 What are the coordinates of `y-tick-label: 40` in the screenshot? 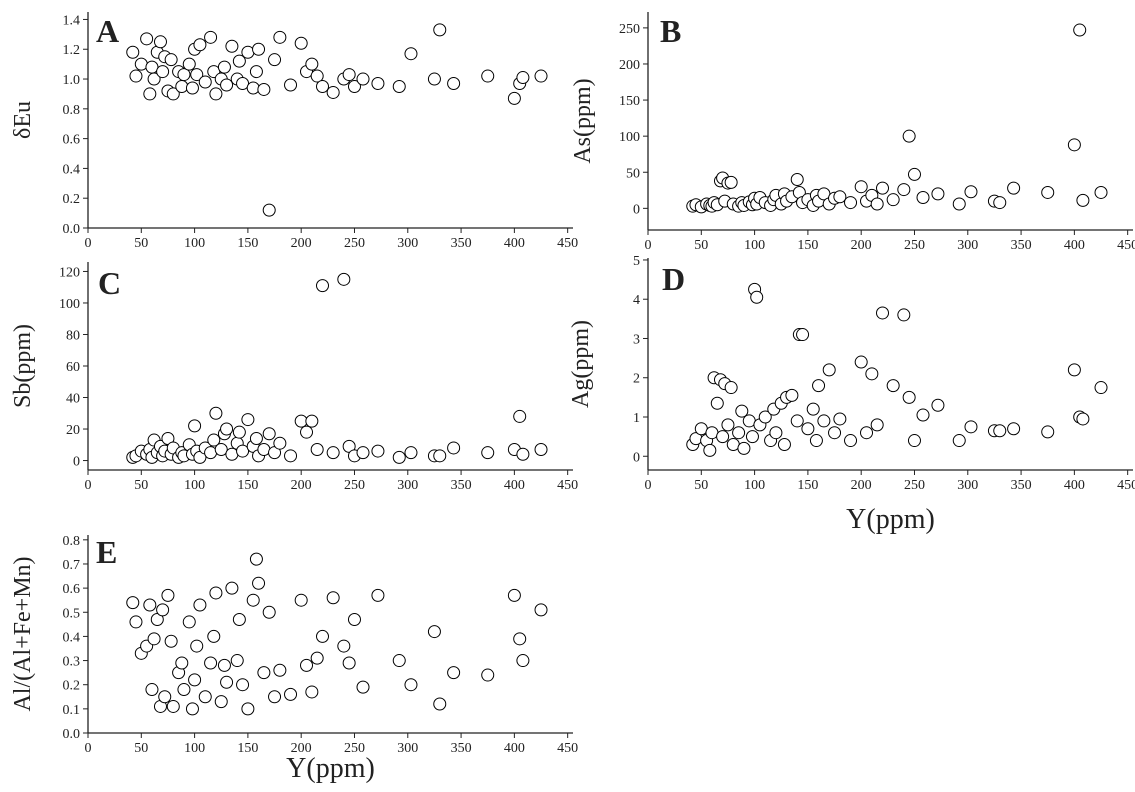 It's located at (73, 399).